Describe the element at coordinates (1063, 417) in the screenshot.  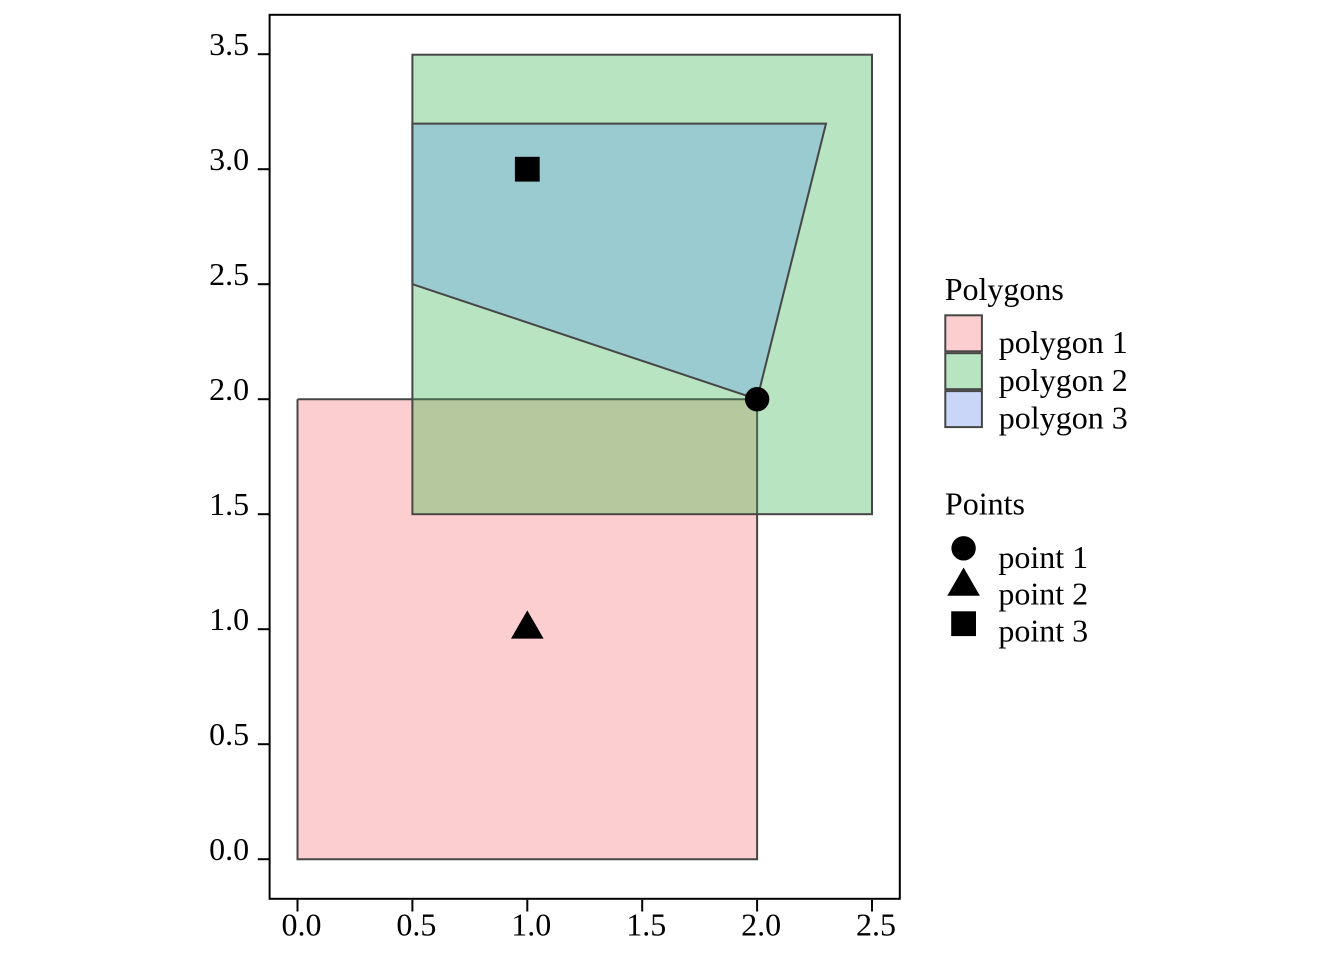
I see `svg-text: polygon 3` at that location.